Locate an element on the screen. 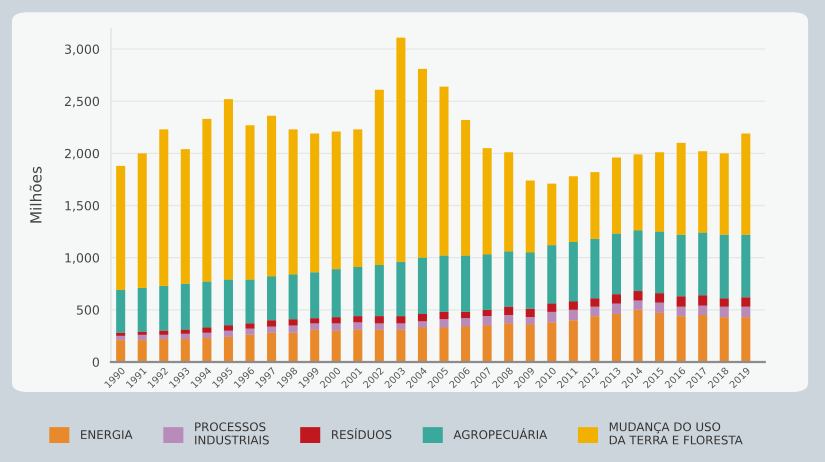 Image resolution: width=825 pixels, height=462 pixels. y-tick-label: 2,000 is located at coordinates (82, 154).